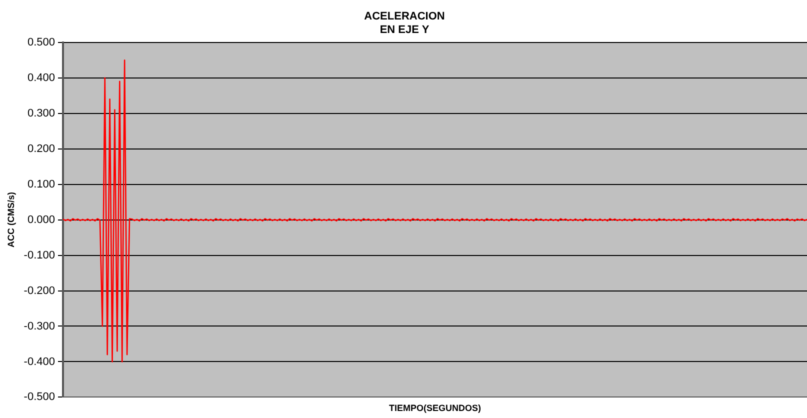  I want to click on y-tick-label: 0.200, so click(41, 148).